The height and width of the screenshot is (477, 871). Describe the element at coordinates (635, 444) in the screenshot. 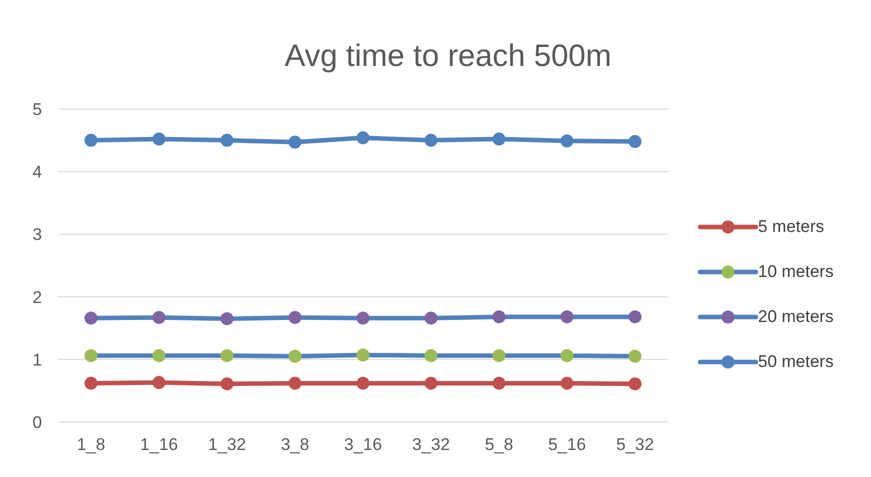

I see `x-tick-label: 5_32` at that location.